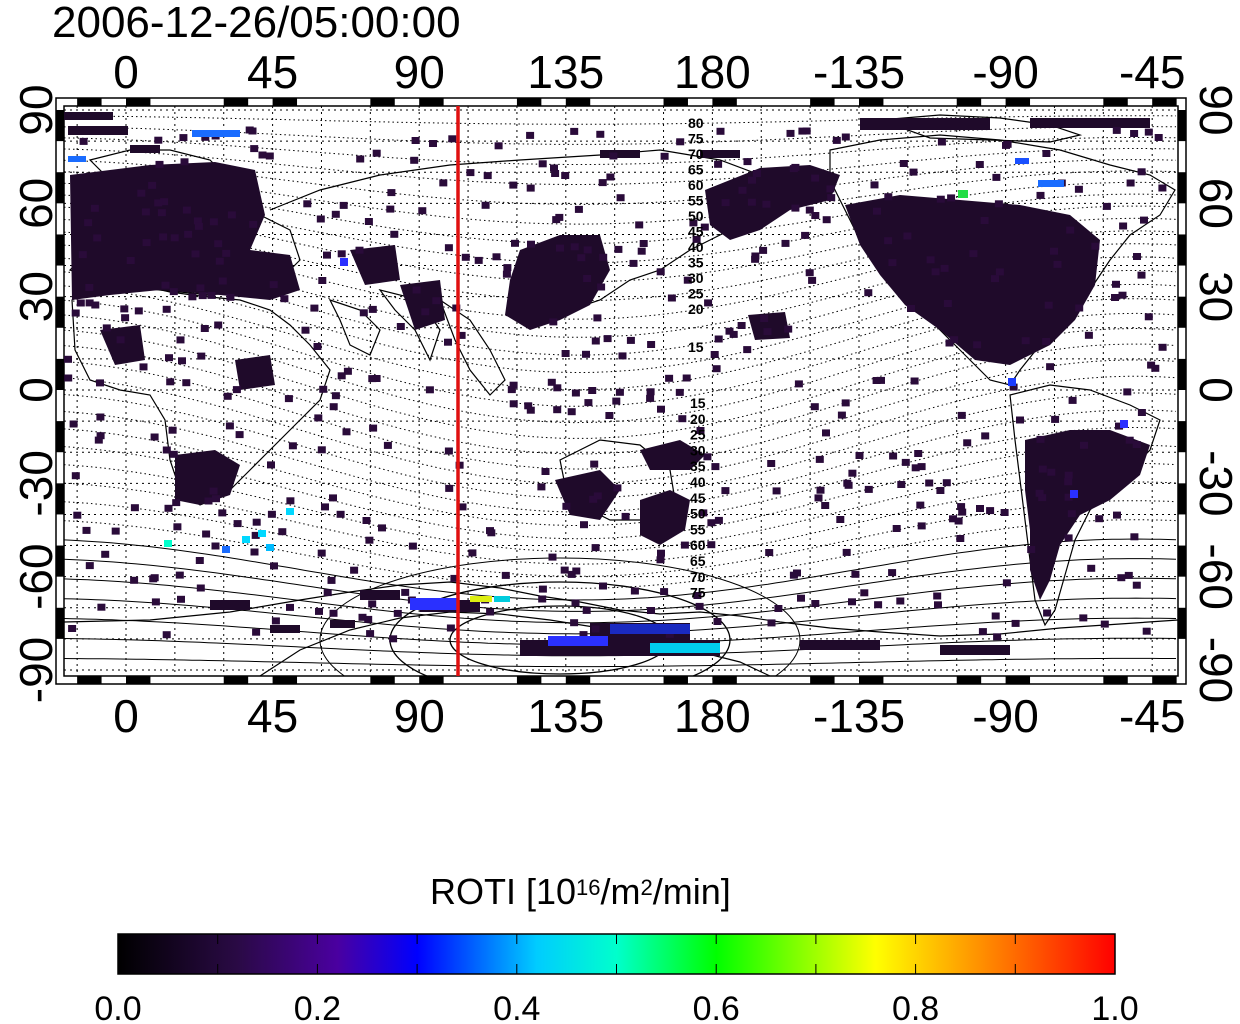  I want to click on colorbar-tick-label: 1.0, so click(1114, 1007).